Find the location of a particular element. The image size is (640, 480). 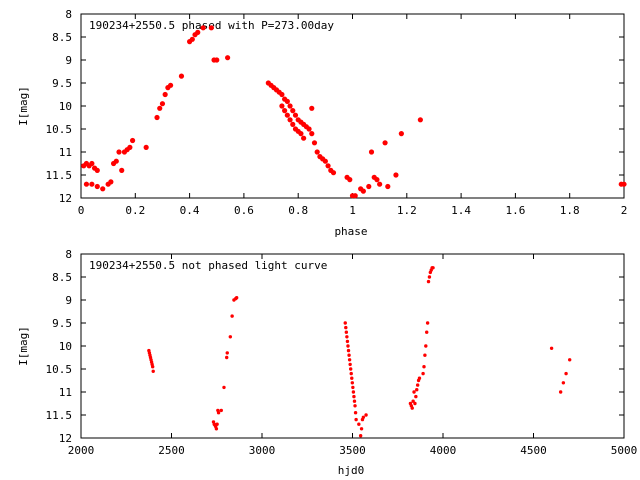

unphased-y-tick-label: 8 is located at coordinates (68, 254).